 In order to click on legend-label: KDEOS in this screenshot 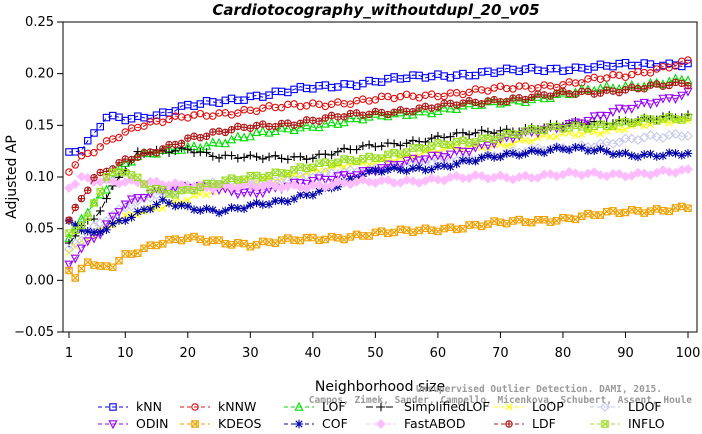, I will do `click(240, 423)`.